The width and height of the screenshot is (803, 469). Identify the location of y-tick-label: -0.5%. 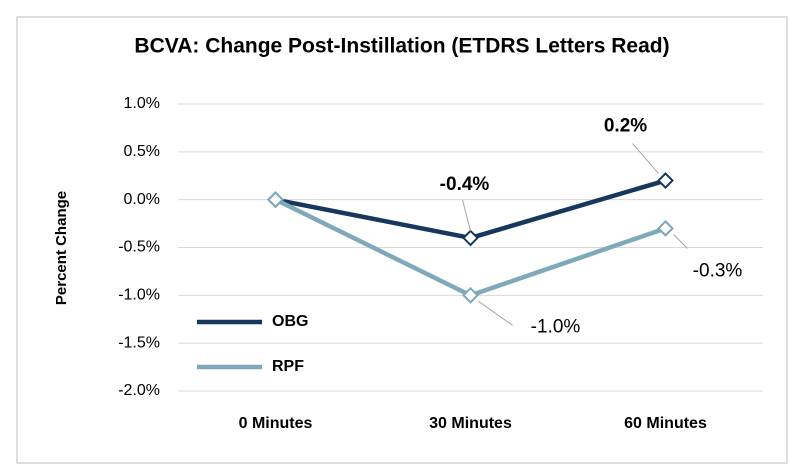
(139, 247).